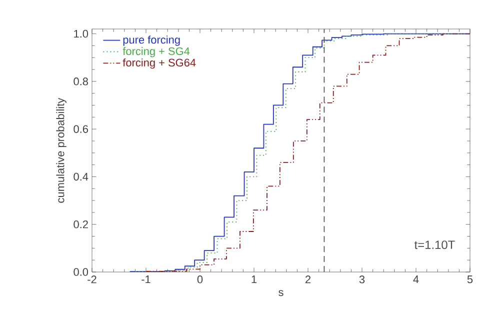 Image resolution: width=498 pixels, height=331 pixels. What do you see at coordinates (81, 82) in the screenshot?
I see `y-tick-label: 0.8` at bounding box center [81, 82].